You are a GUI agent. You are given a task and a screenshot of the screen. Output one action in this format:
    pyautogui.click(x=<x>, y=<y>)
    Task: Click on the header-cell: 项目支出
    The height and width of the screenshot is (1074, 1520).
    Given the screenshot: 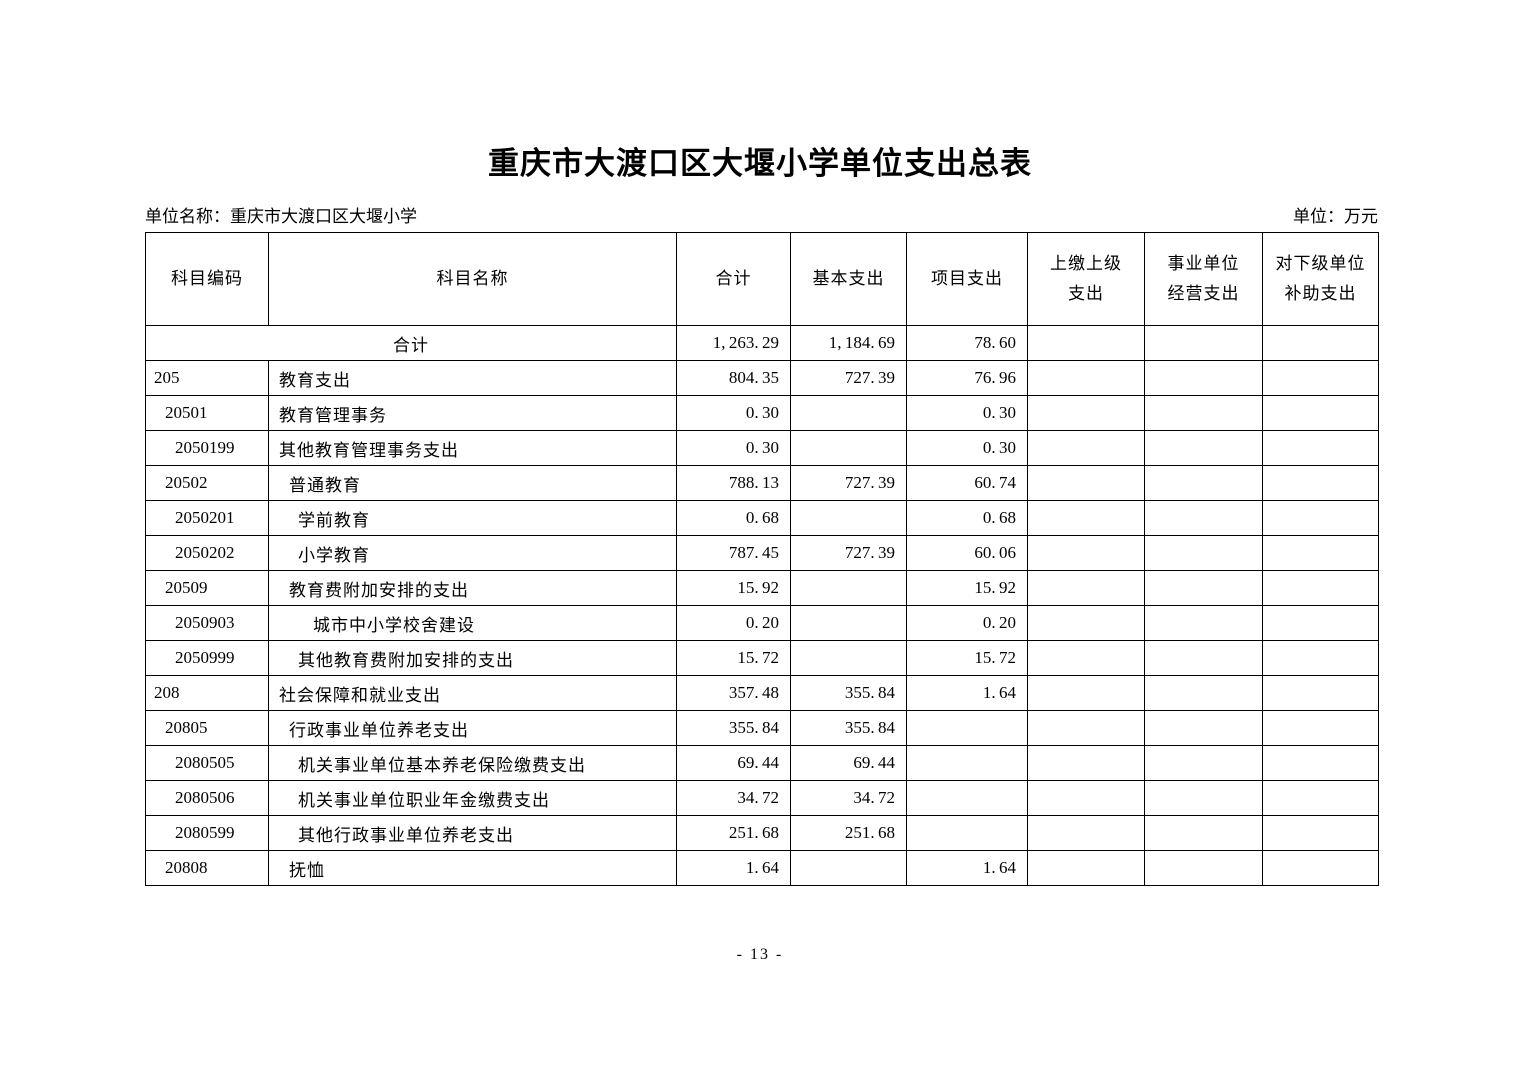 What is the action you would take?
    pyautogui.click(x=967, y=279)
    